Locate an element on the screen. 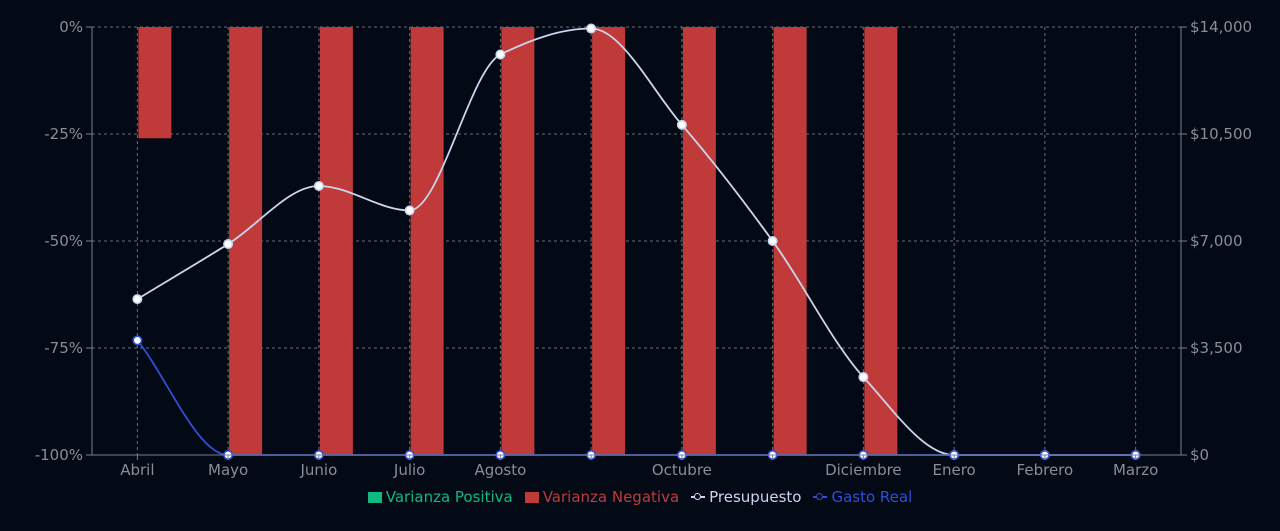 The height and width of the screenshot is (531, 1280). legend-item-negative-variance: Varianza Negativa is located at coordinates (602, 497).